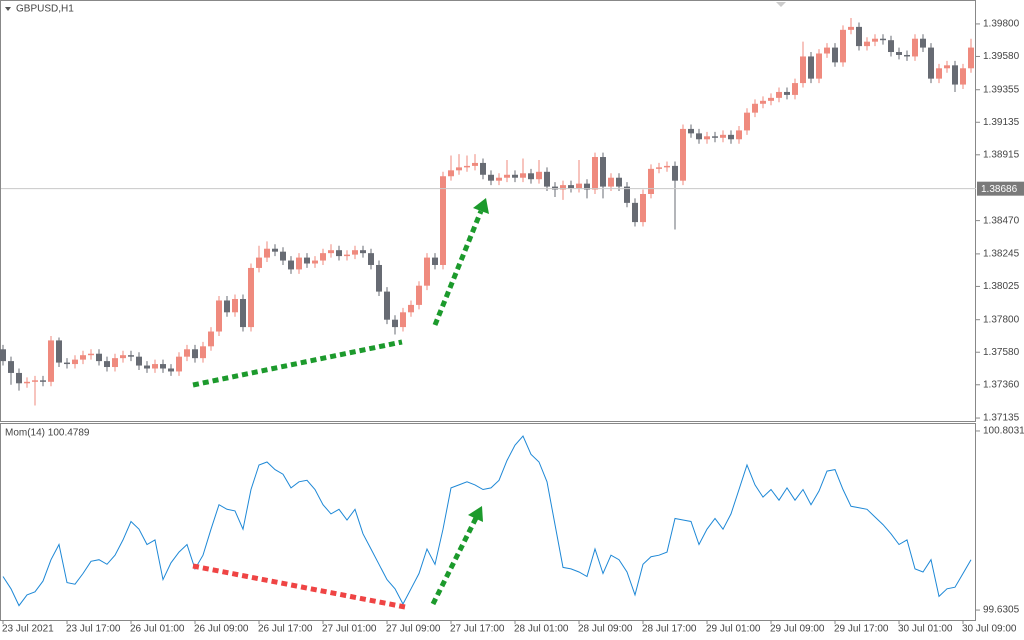 Image resolution: width=1024 pixels, height=640 pixels. I want to click on y-tick-label: 1.39800, so click(1001, 24).